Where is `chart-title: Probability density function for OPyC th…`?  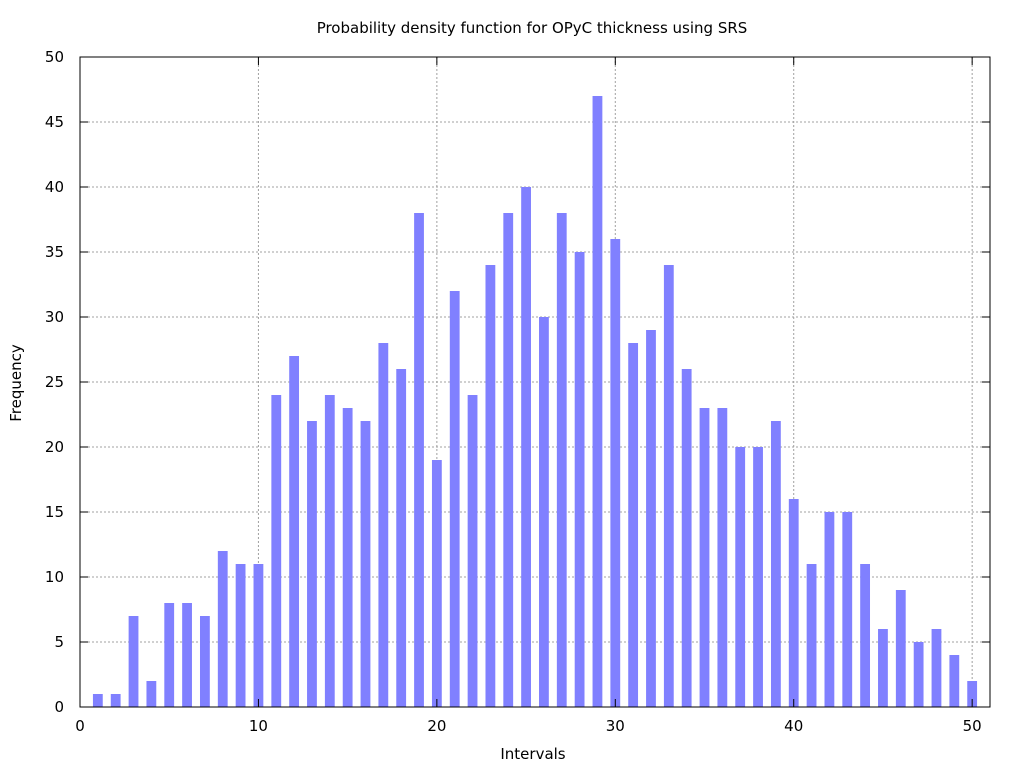 chart-title: Probability density function for OPyC th… is located at coordinates (532, 28).